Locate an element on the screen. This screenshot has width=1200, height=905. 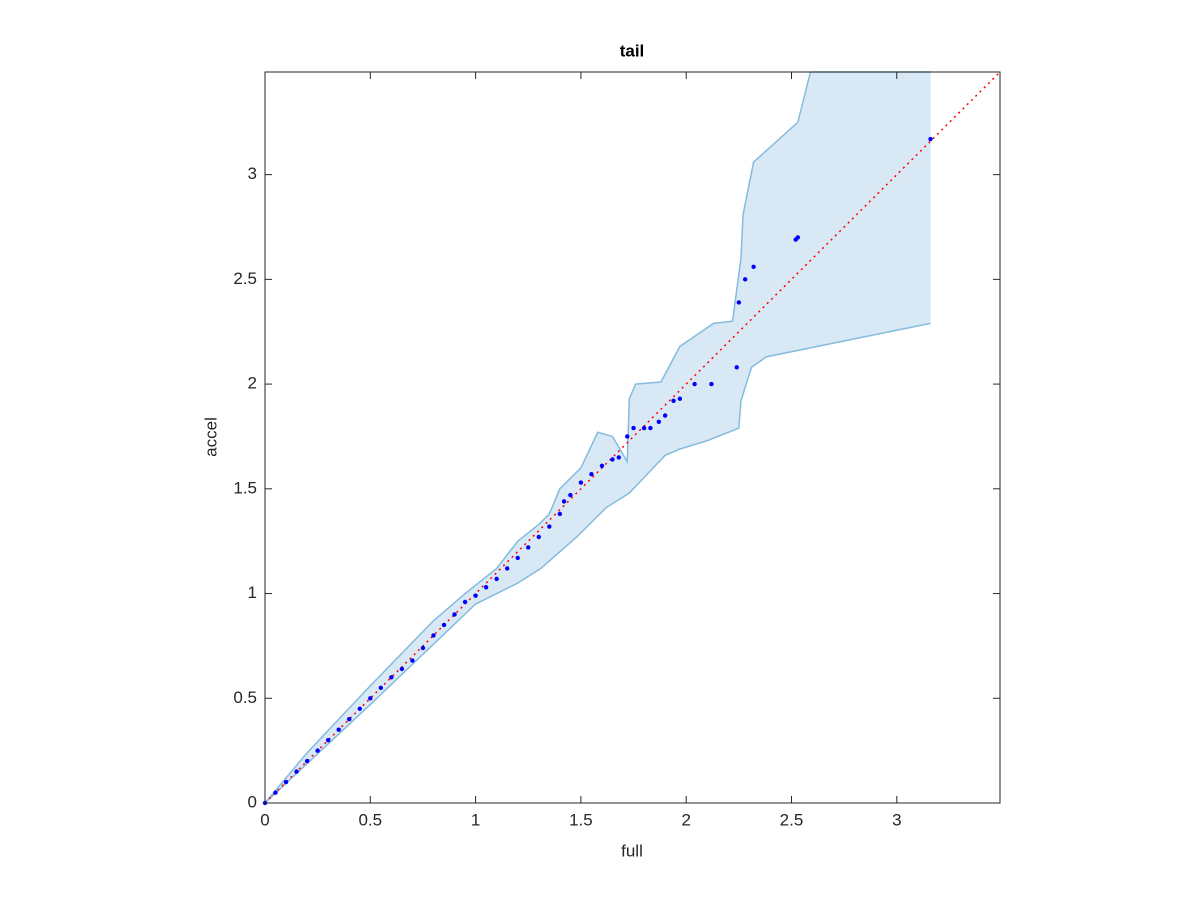
y-tick-label: 0 is located at coordinates (252, 801).